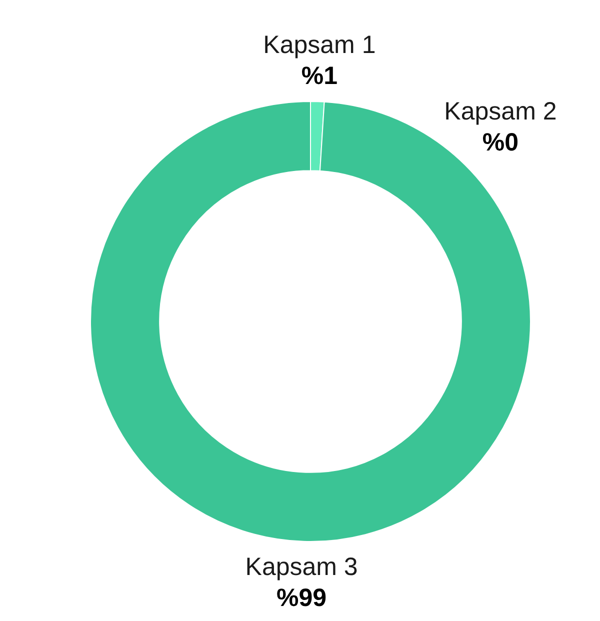  What do you see at coordinates (301, 598) in the screenshot?
I see `data-label: %99` at bounding box center [301, 598].